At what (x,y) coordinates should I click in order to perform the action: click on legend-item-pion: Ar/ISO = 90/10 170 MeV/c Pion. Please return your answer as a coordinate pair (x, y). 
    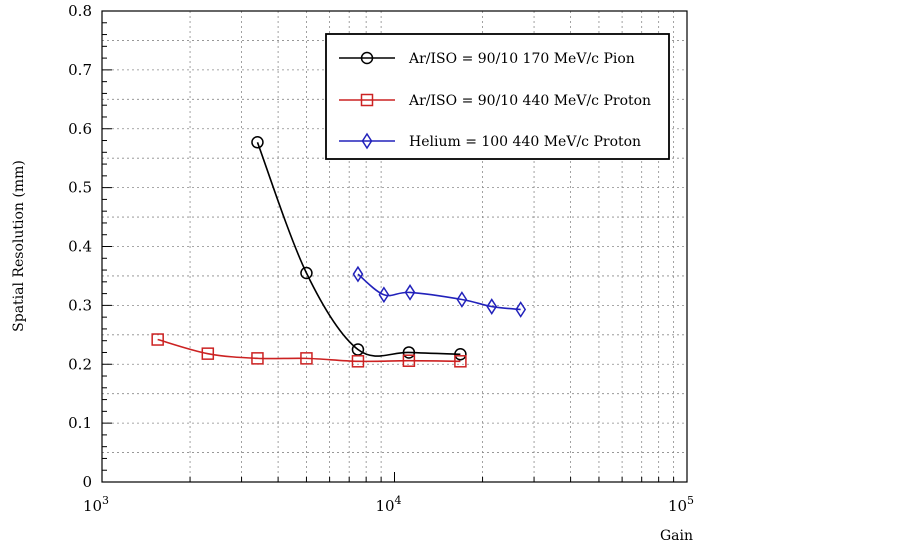
    Looking at the image, I should click on (487, 59).